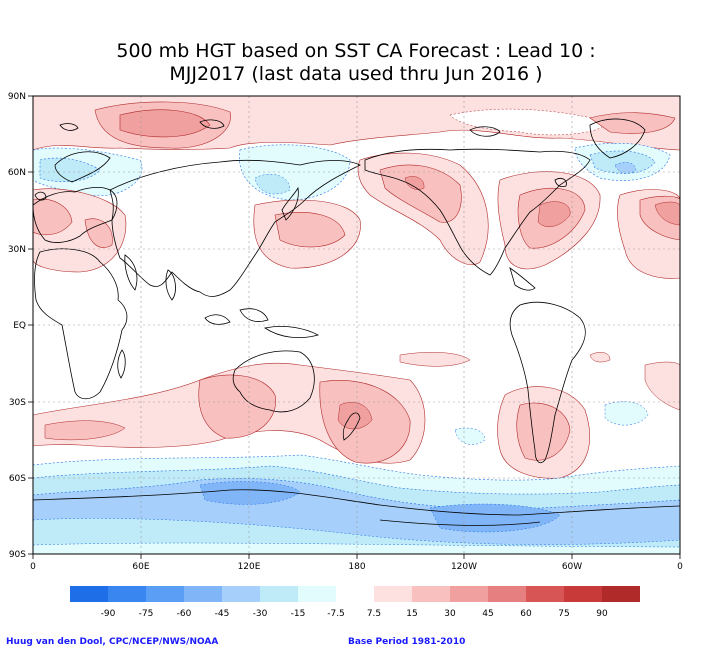 Image resolution: width=712 pixels, height=650 pixels. What do you see at coordinates (563, 614) in the screenshot?
I see `colorbar-label-75: 75` at bounding box center [563, 614].